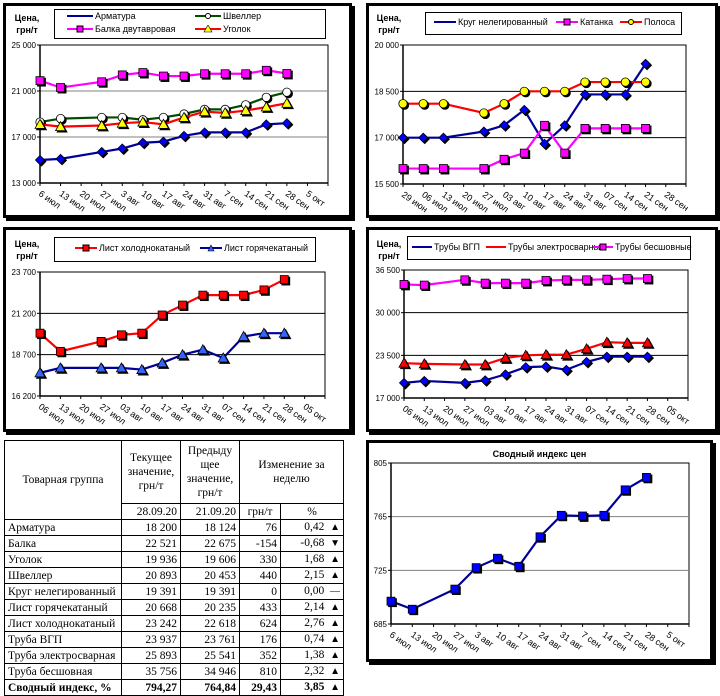  I want to click on cell-previous: 20 453, so click(210, 575).